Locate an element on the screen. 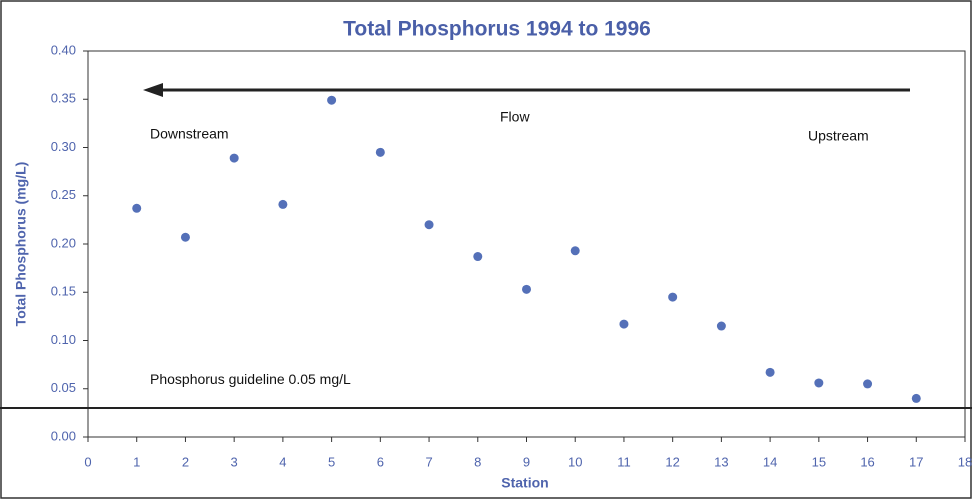 The height and width of the screenshot is (499, 972). y-tick-label: 0.00 is located at coordinates (63, 435).